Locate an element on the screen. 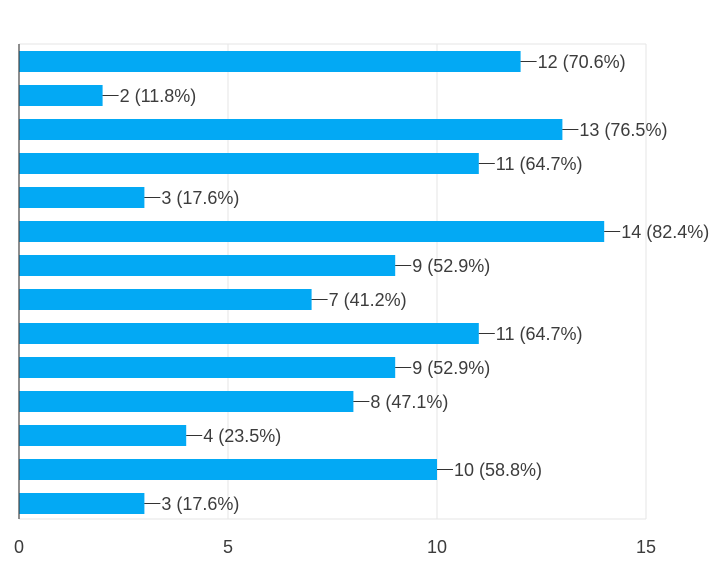  x-tick-label-0: 0 is located at coordinates (19, 547).